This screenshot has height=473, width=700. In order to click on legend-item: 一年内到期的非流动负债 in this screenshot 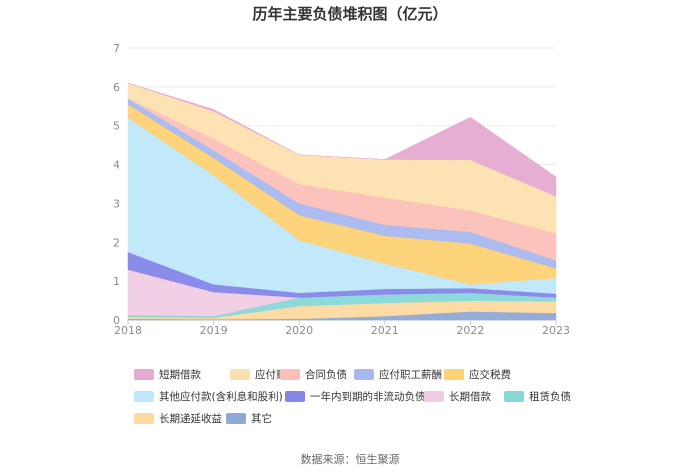, I will do `click(355, 396)`.